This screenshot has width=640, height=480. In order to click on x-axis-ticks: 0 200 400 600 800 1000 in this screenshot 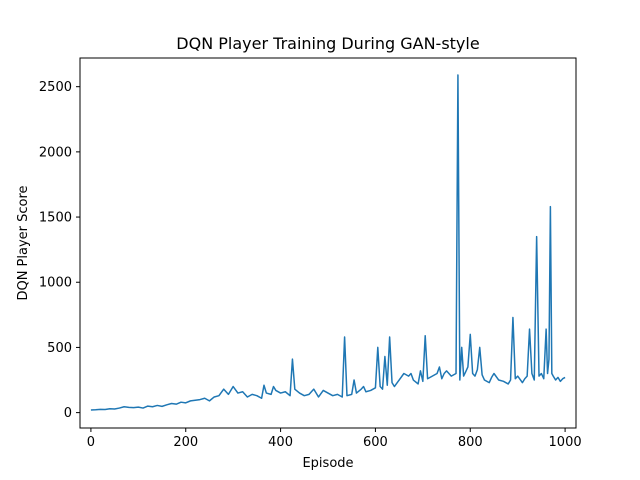, I will do `click(334, 439)`.